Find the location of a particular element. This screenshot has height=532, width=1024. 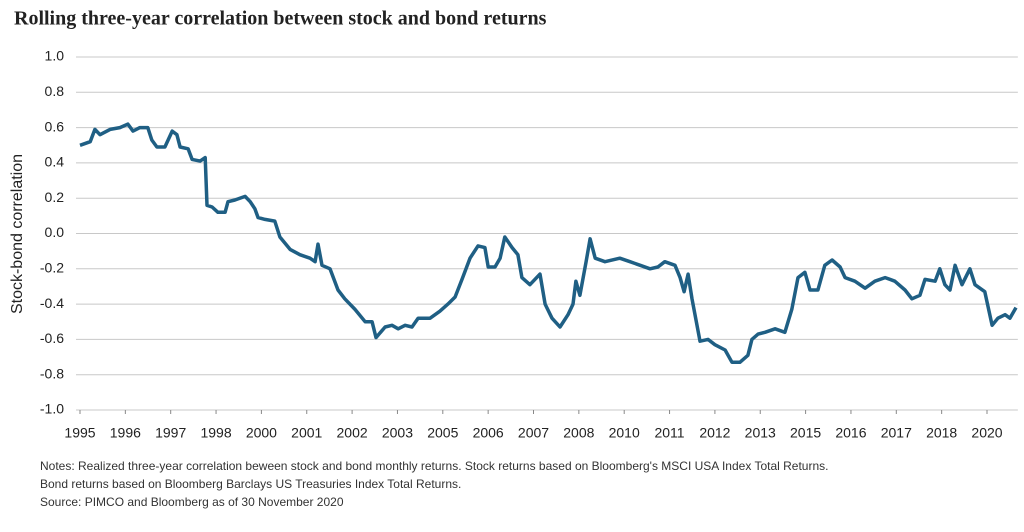

x-tick-label: 2016 is located at coordinates (850, 433).